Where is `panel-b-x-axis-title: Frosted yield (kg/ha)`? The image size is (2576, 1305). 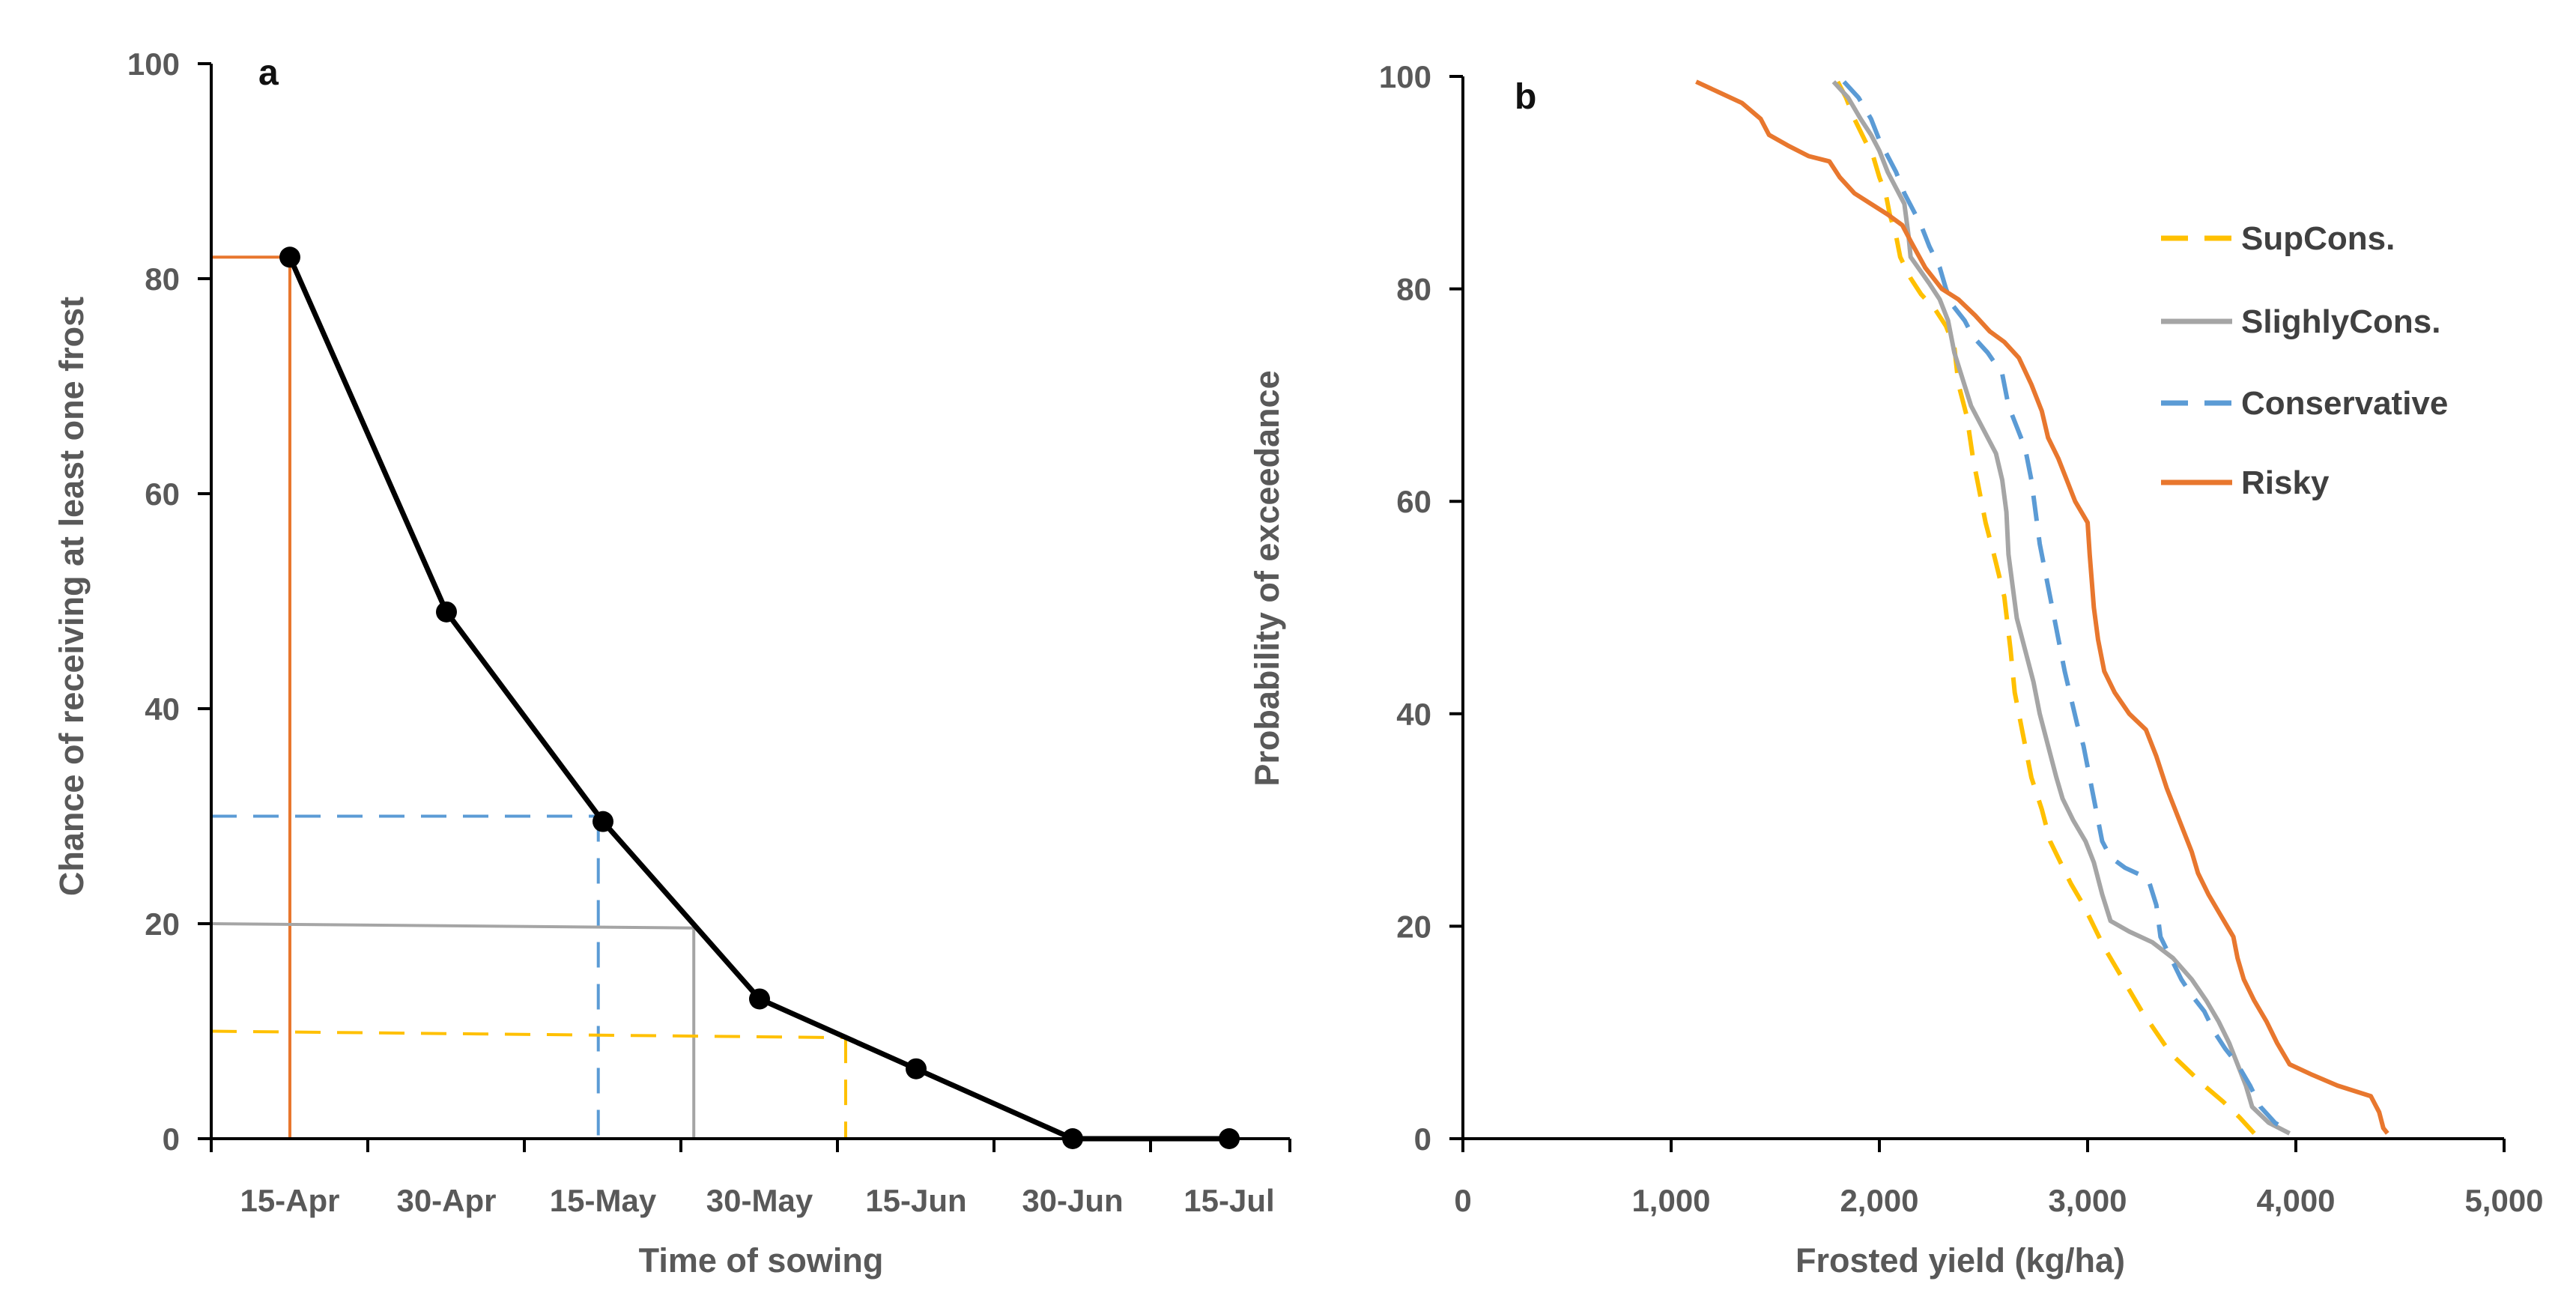 panel-b-x-axis-title: Frosted yield (kg/ha) is located at coordinates (1960, 1260).